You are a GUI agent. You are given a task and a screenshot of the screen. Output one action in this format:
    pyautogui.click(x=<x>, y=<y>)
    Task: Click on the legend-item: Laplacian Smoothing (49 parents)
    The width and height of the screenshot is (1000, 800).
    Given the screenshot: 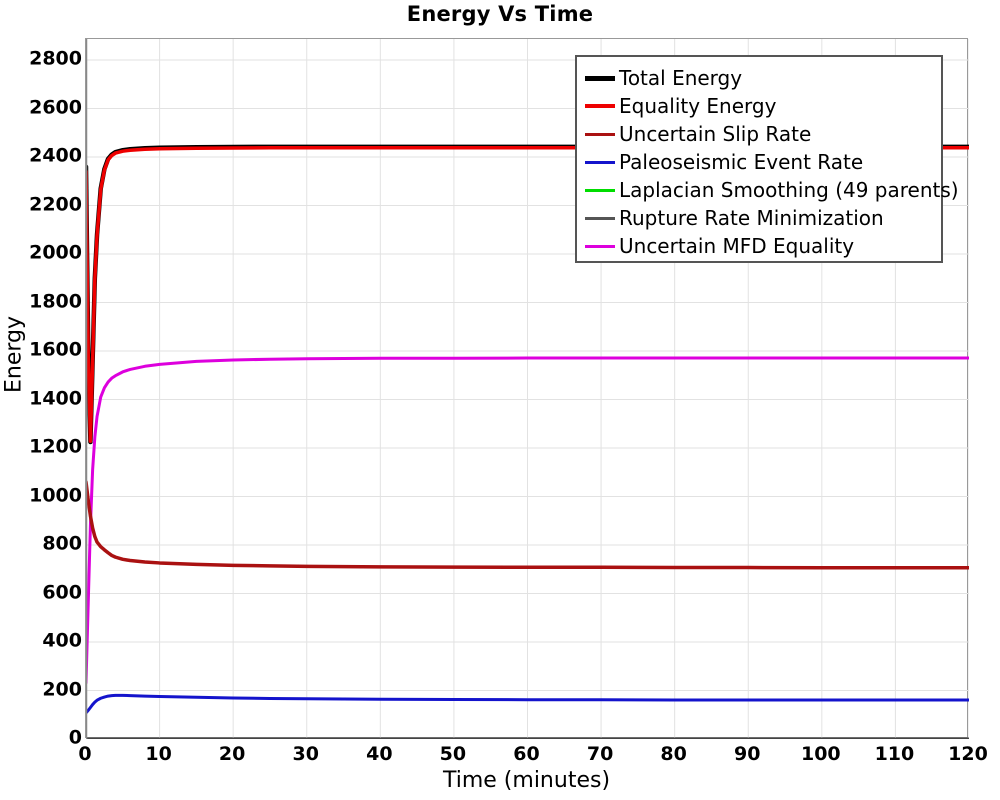 What is the action you would take?
    pyautogui.click(x=772, y=190)
    